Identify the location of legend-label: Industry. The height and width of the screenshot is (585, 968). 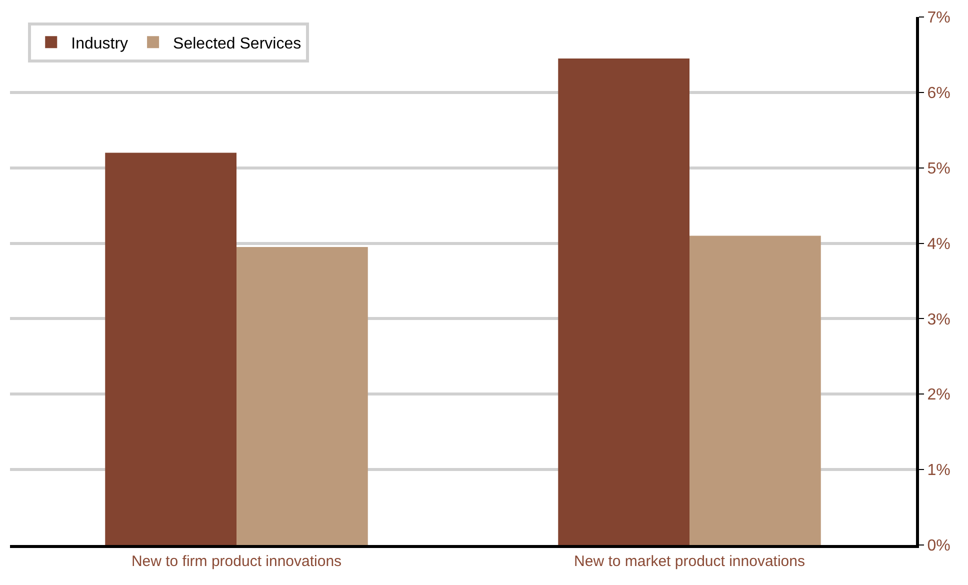
(99, 43).